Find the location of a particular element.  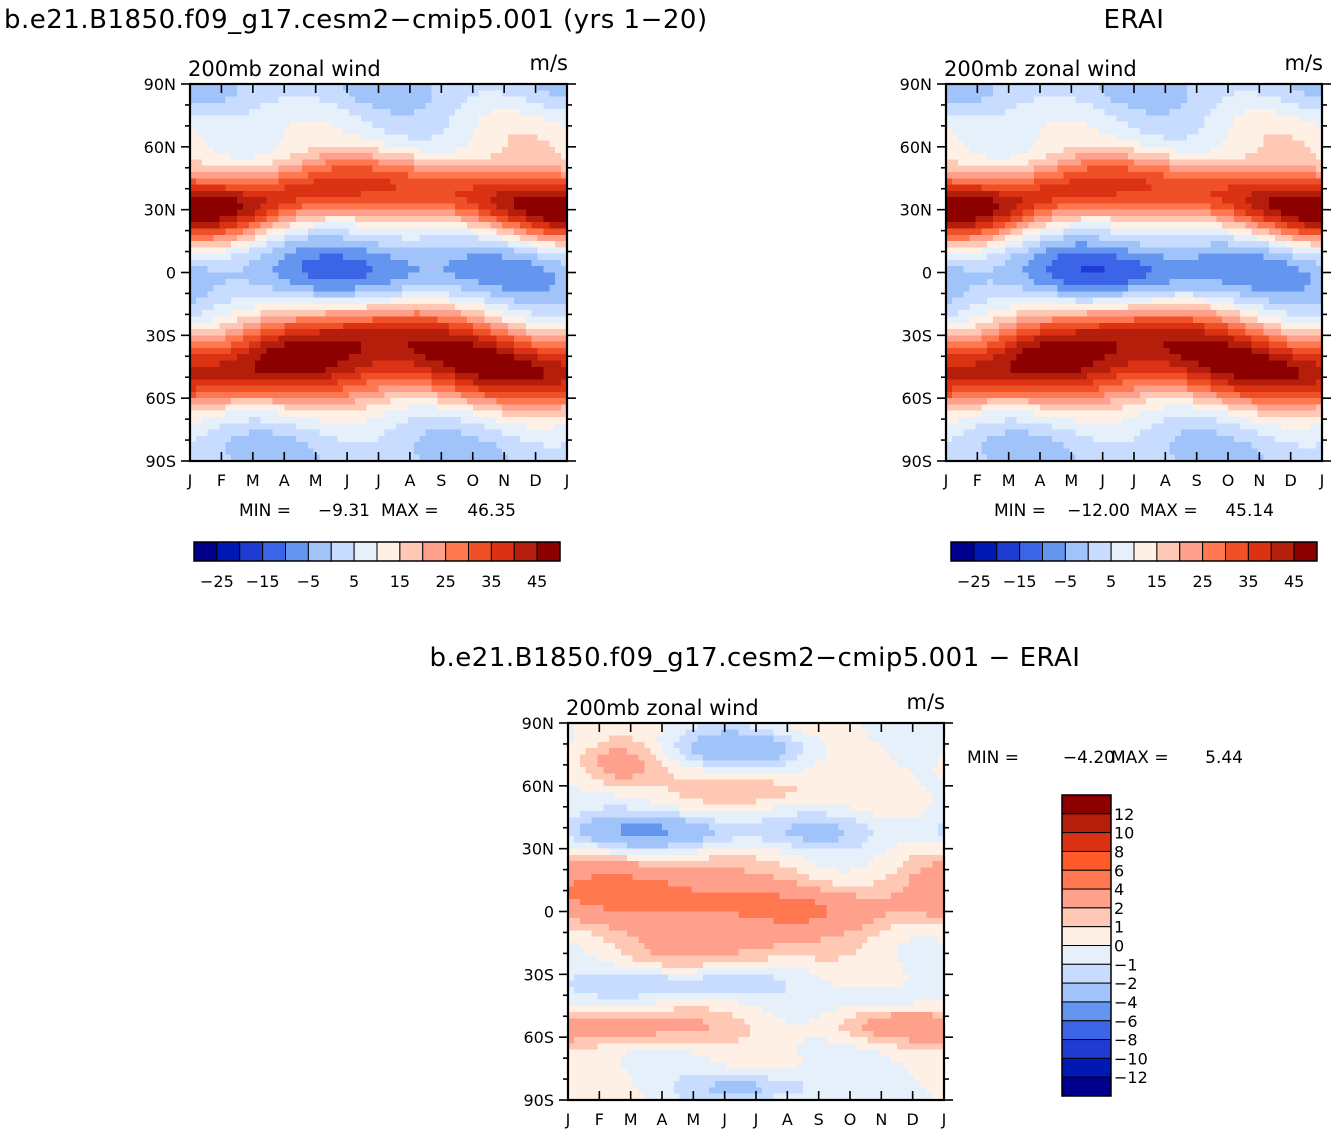

field-raster is located at coordinates (379, 273).